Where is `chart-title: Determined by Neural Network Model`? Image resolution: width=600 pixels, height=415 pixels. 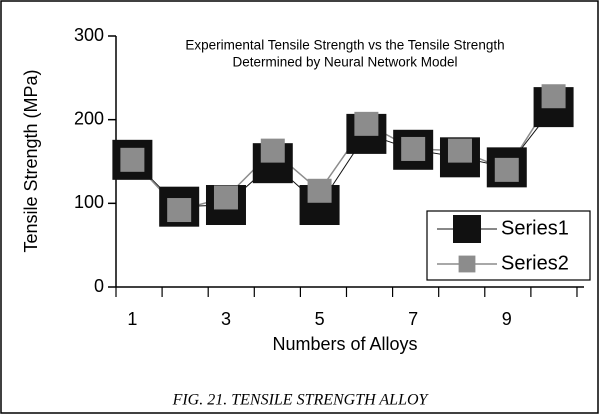
chart-title: Determined by Neural Network Model is located at coordinates (344, 62).